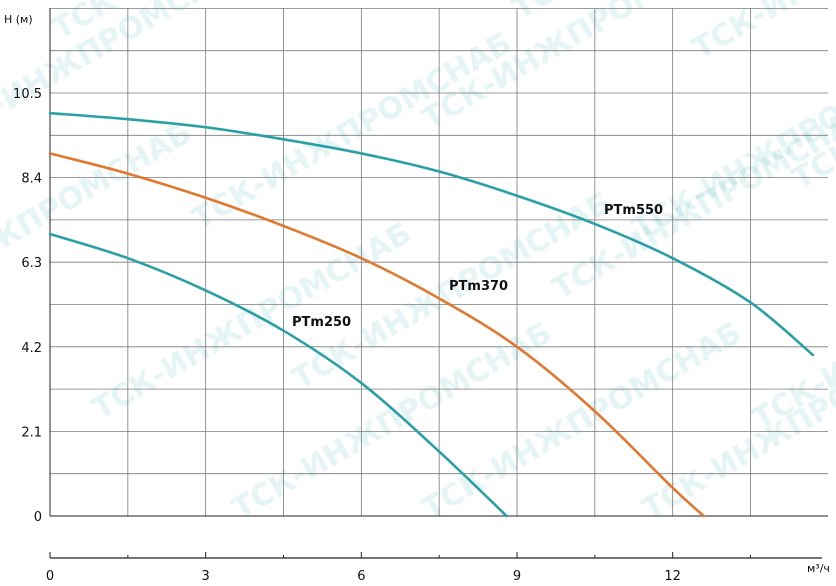 Image resolution: width=836 pixels, height=586 pixels. I want to click on y-tick-label: 8.4, so click(31, 179).